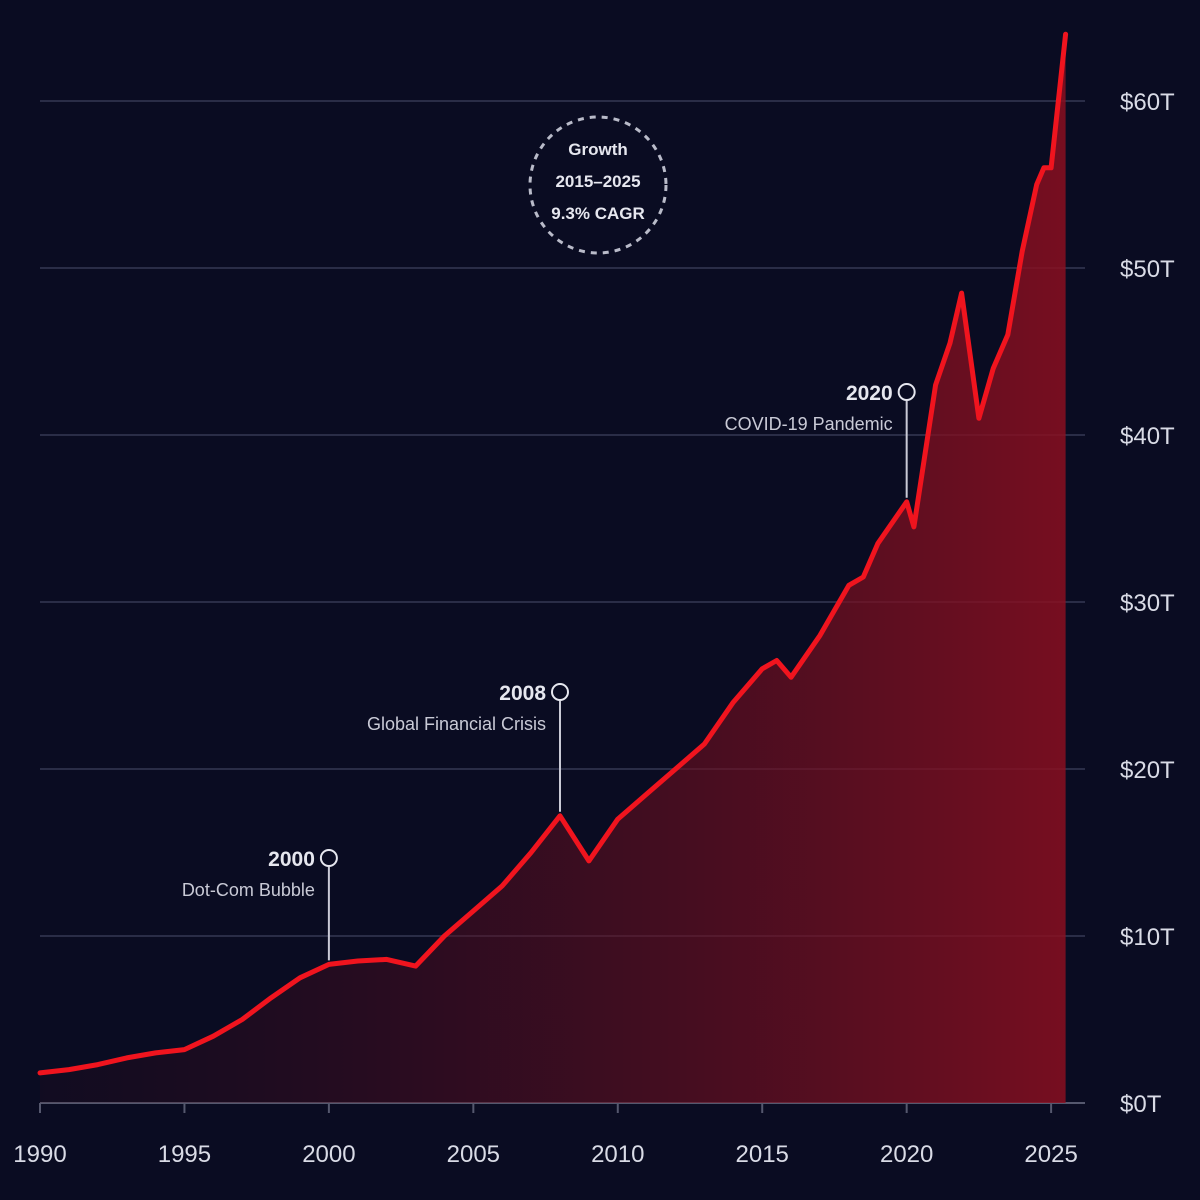 This screenshot has width=1200, height=1200. What do you see at coordinates (248, 890) in the screenshot?
I see `annotation-label: Dot-Com Bubble` at bounding box center [248, 890].